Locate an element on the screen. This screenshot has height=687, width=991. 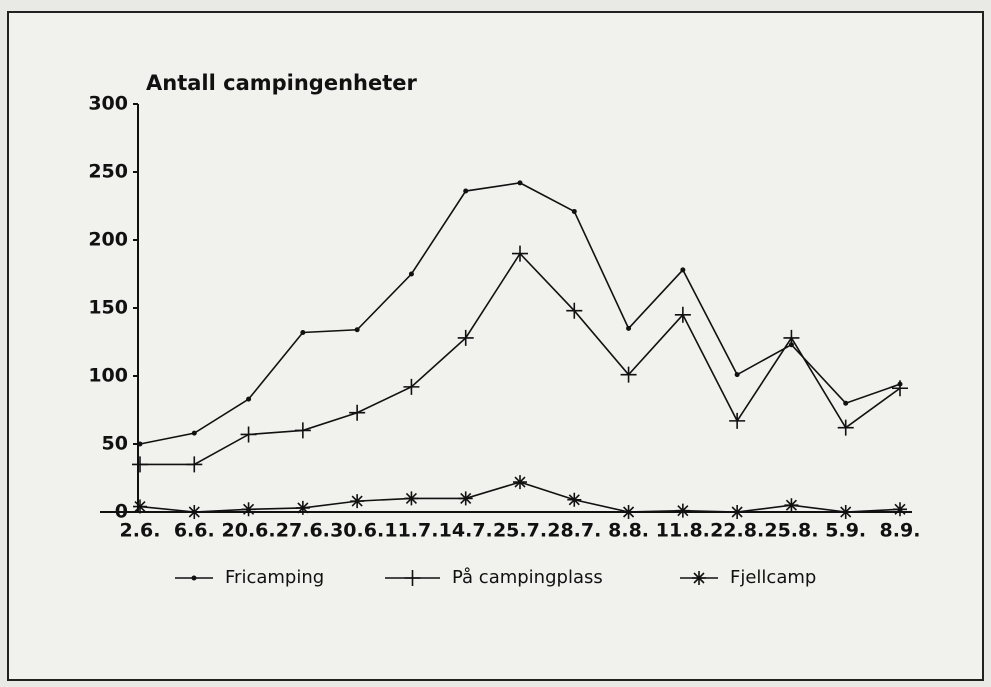
x-tick-label: 6.6. is located at coordinates (194, 531).